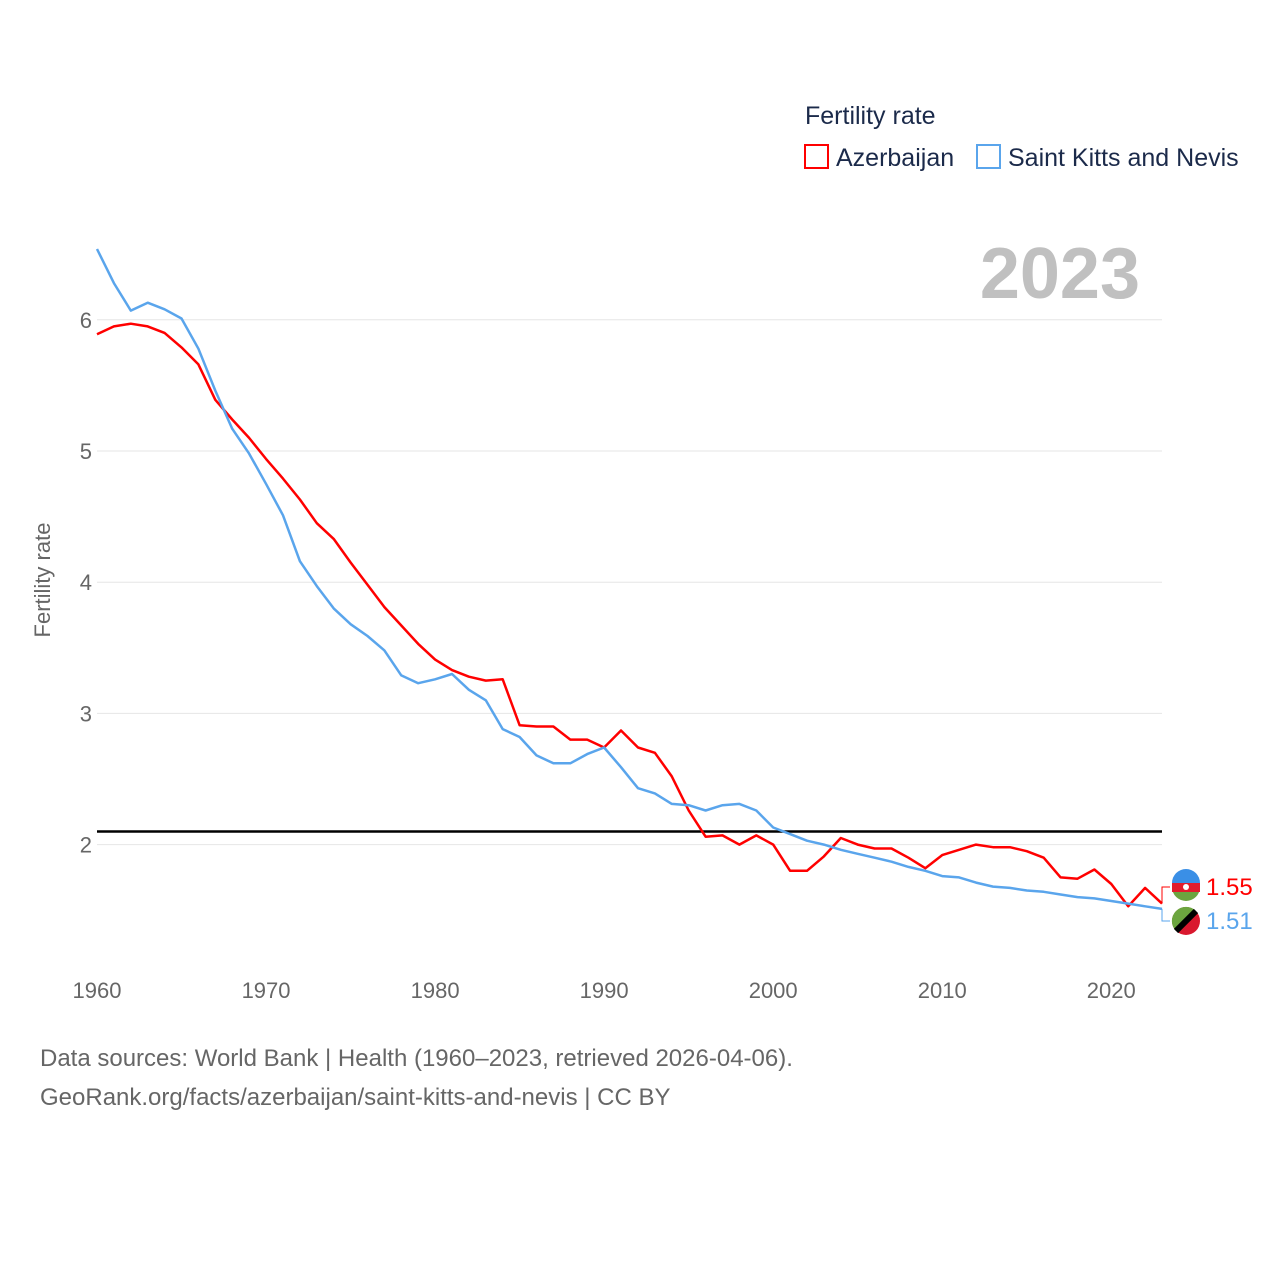 Image resolution: width=1280 pixels, height=1285 pixels. Describe the element at coordinates (86, 320) in the screenshot. I see `y-tick-label: 6` at that location.